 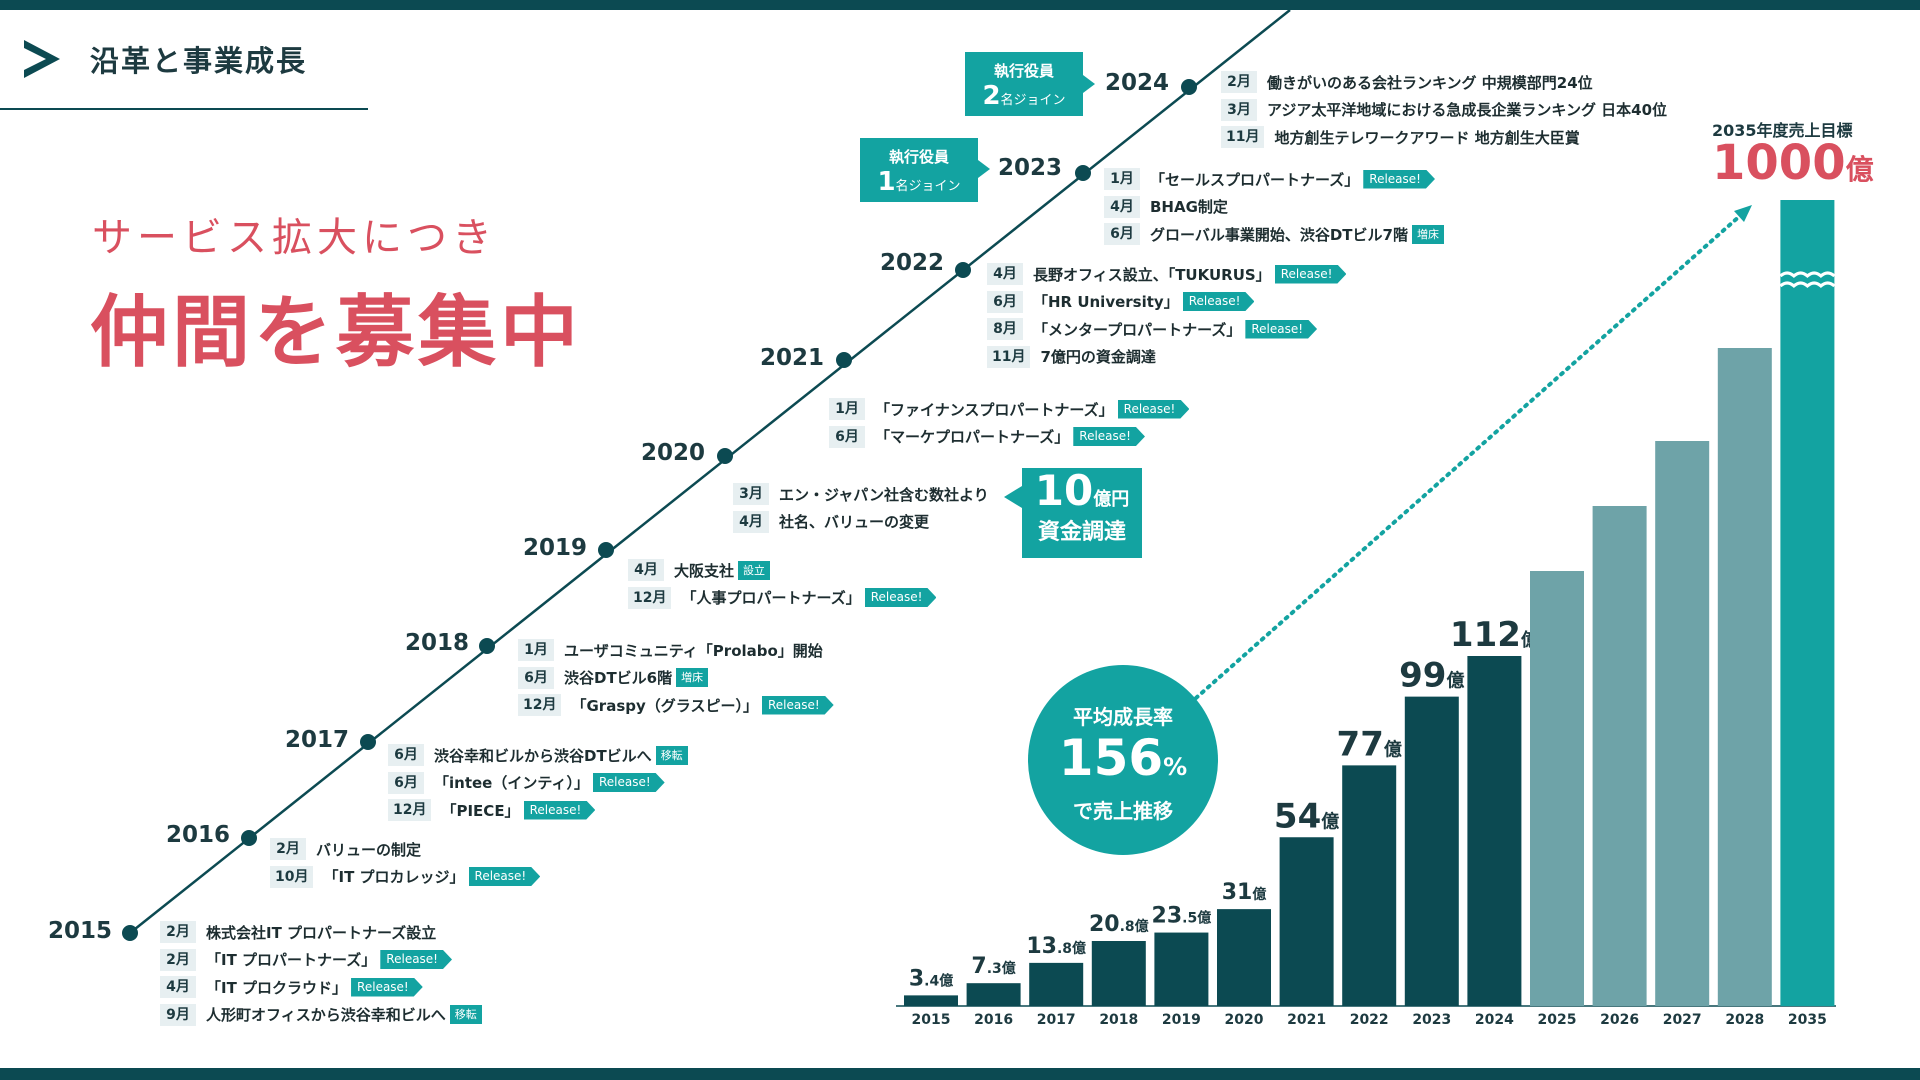 I want to click on timeline-year: 2021, so click(x=792, y=358).